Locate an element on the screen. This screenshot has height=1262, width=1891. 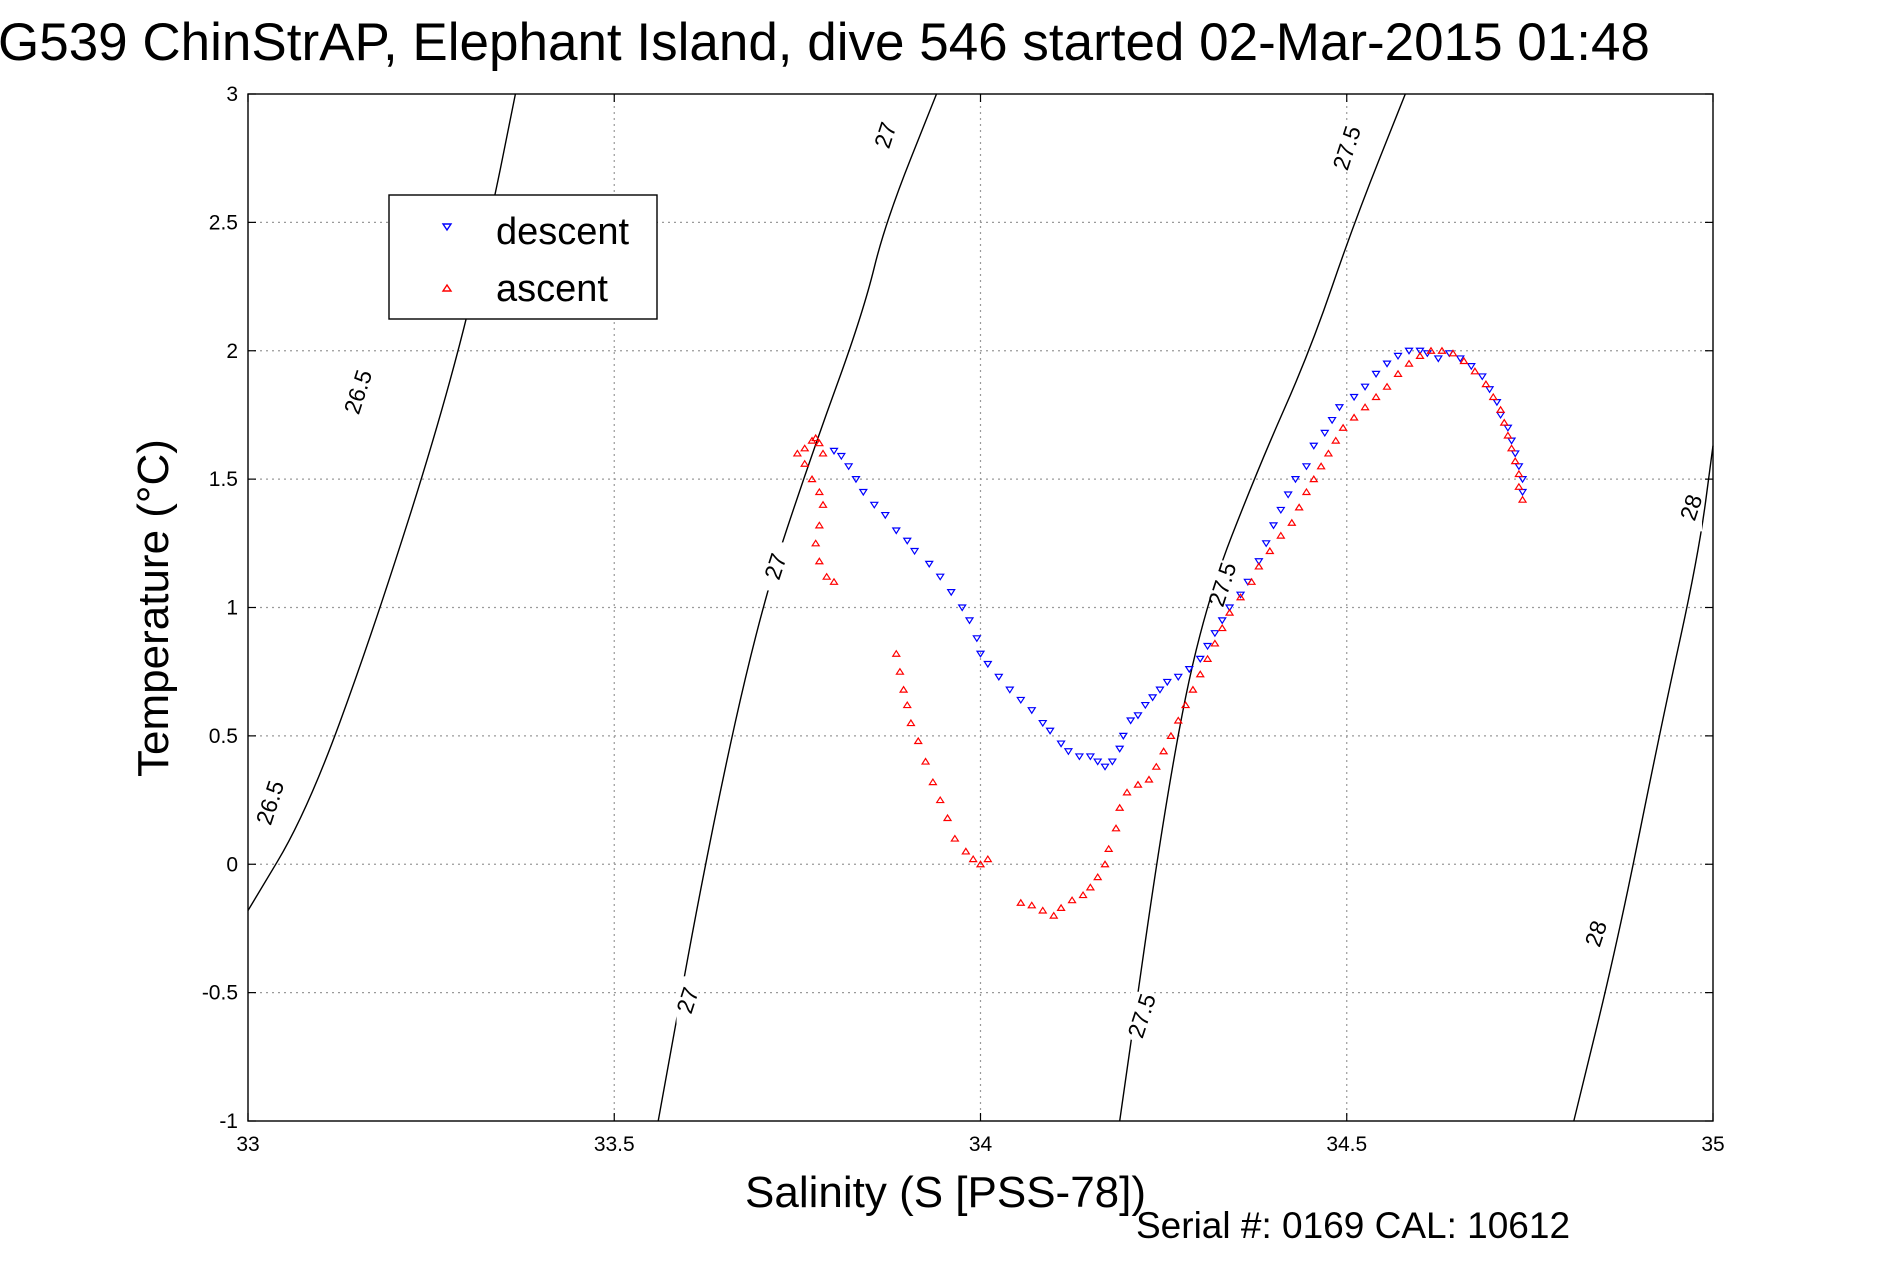
y-tick-label: 2 is located at coordinates (232, 351).